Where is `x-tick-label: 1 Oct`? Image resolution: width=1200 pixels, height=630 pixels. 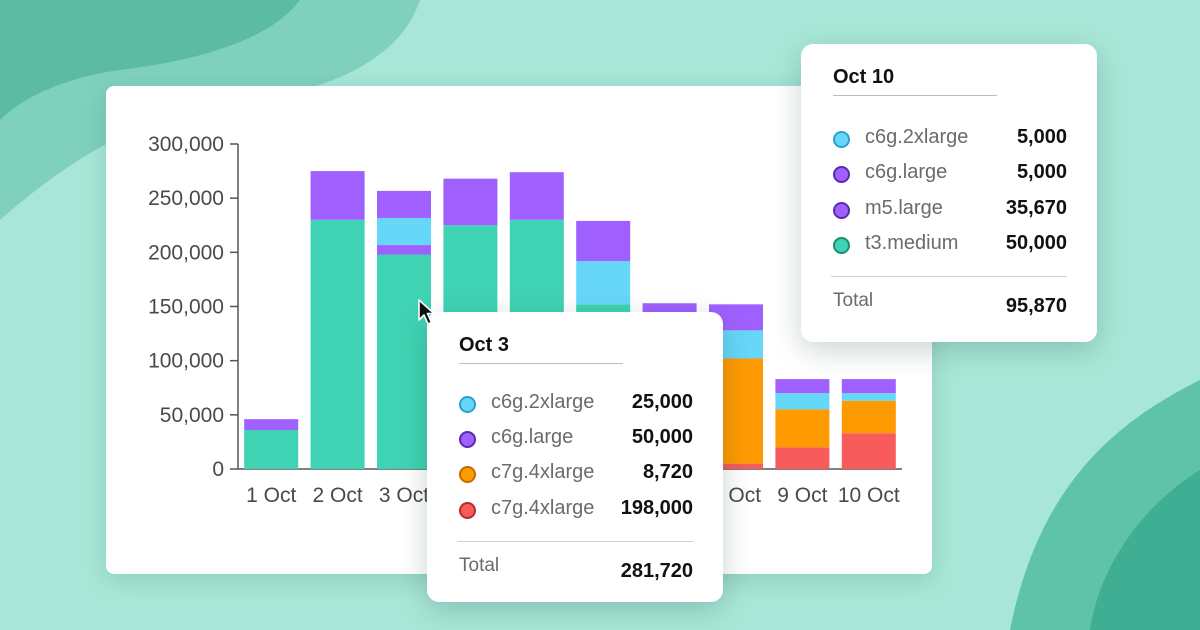
x-tick-label: 1 Oct is located at coordinates (271, 495).